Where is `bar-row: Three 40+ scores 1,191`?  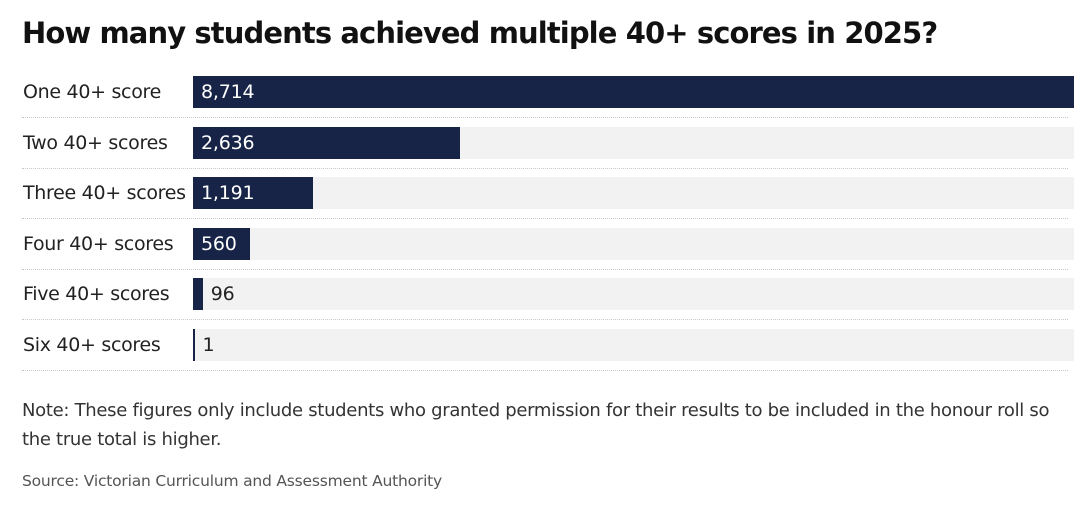
bar-row: Three 40+ scores 1,191 is located at coordinates (537, 194).